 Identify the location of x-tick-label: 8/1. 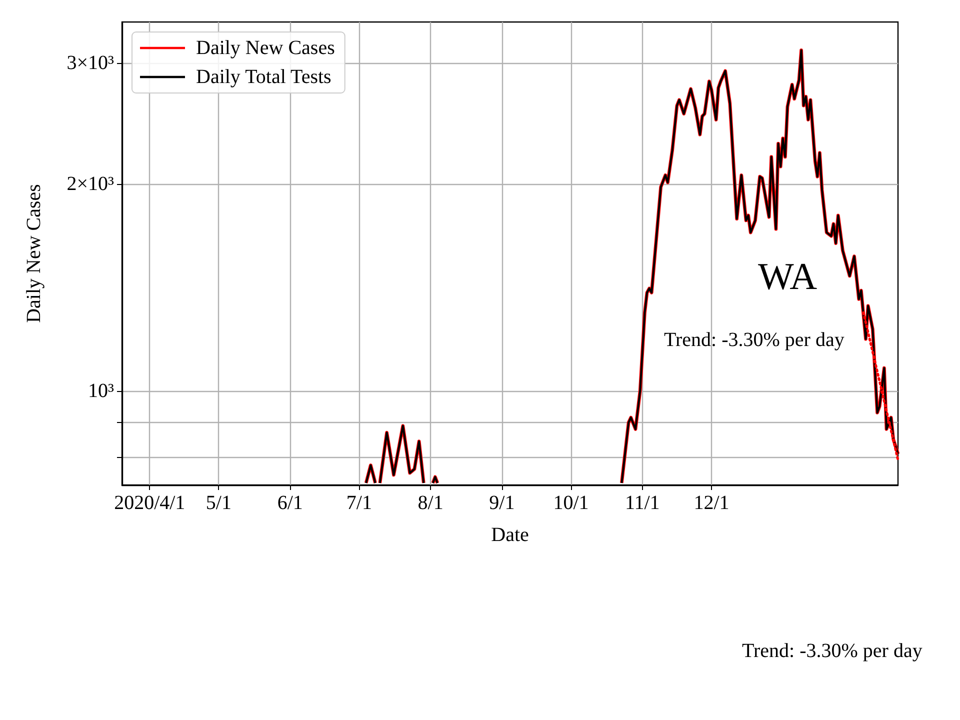
(431, 503).